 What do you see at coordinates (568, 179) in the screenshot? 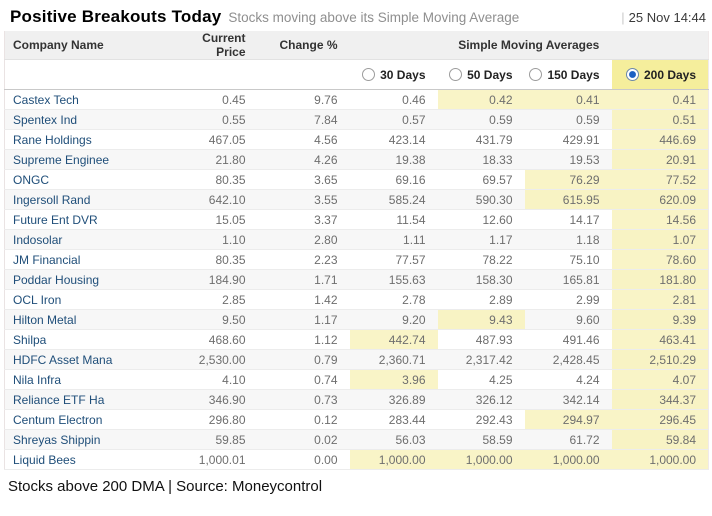
I see `sma-150-cell: 76.29` at bounding box center [568, 179].